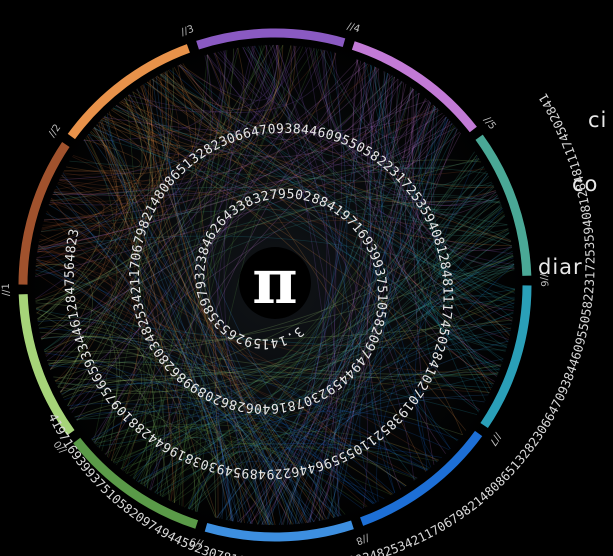 This screenshot has height=556, width=613. Describe the element at coordinates (197, 542) in the screenshot. I see `segment-label-9: //9` at that location.